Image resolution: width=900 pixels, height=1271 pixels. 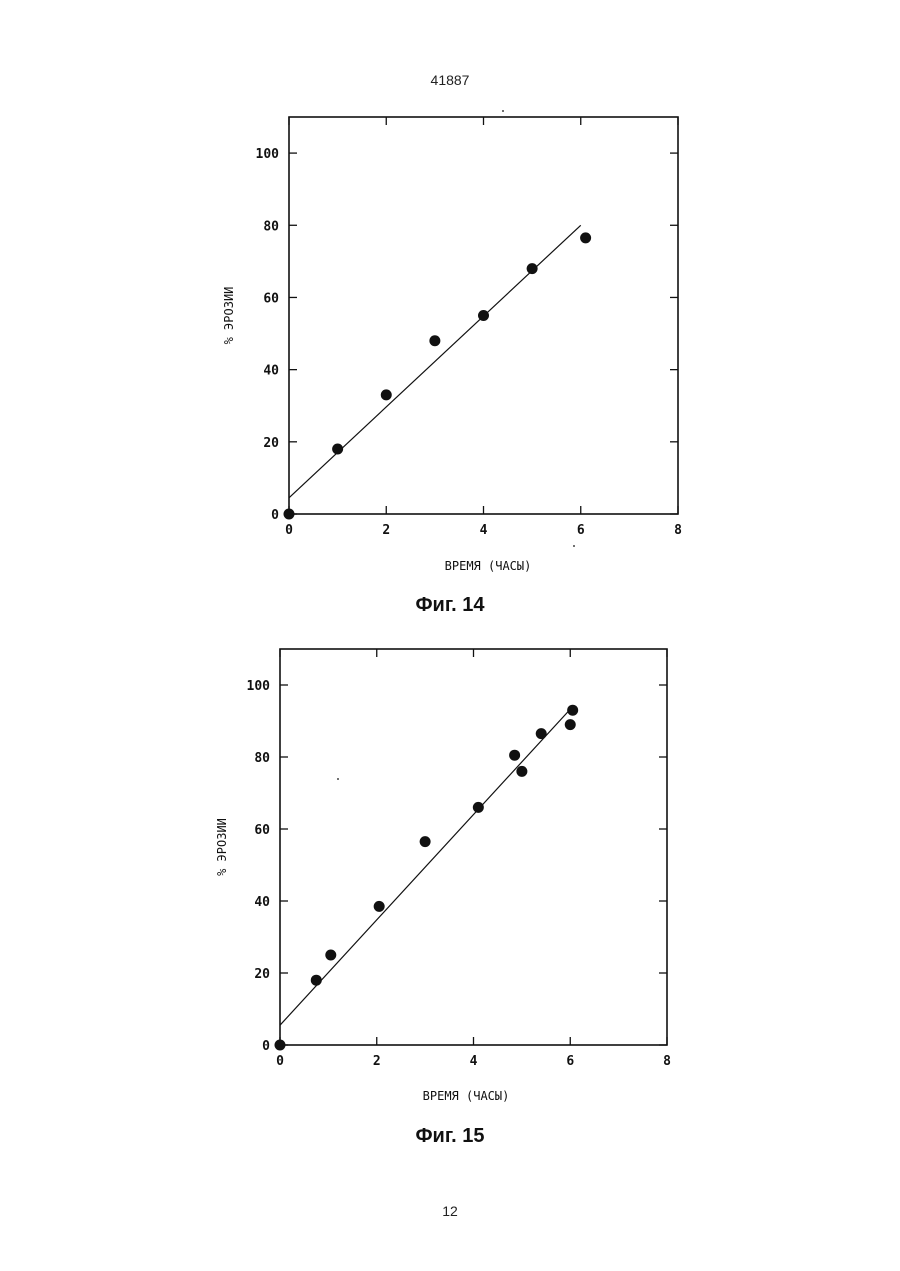 What do you see at coordinates (450, 80) in the screenshot?
I see `page-number-header: 41887` at bounding box center [450, 80].